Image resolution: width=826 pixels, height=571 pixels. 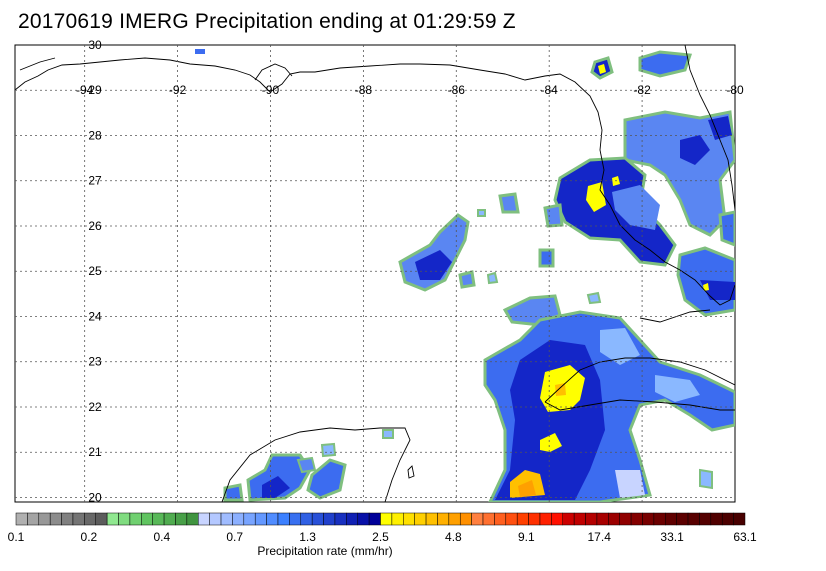 I want to click on longitude-label: -88, so click(x=364, y=90).